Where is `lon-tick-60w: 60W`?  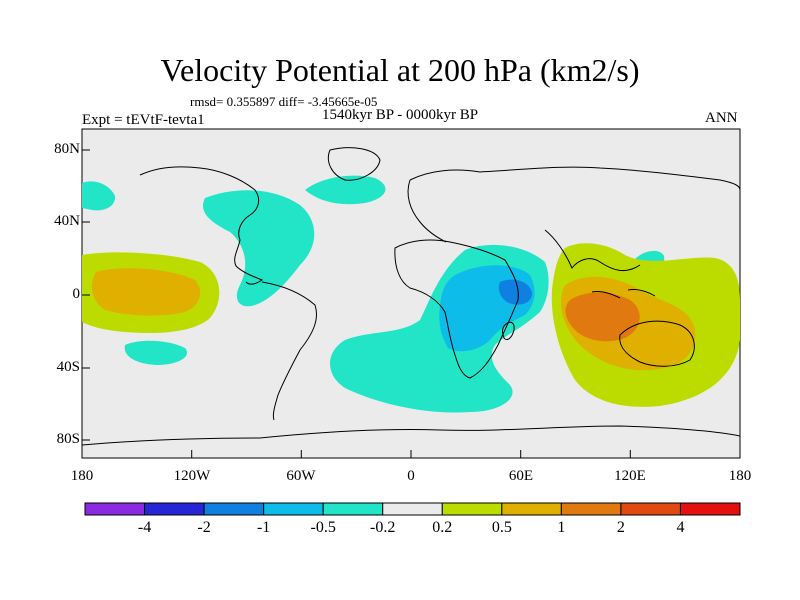
lon-tick-60w: 60W is located at coordinates (301, 476).